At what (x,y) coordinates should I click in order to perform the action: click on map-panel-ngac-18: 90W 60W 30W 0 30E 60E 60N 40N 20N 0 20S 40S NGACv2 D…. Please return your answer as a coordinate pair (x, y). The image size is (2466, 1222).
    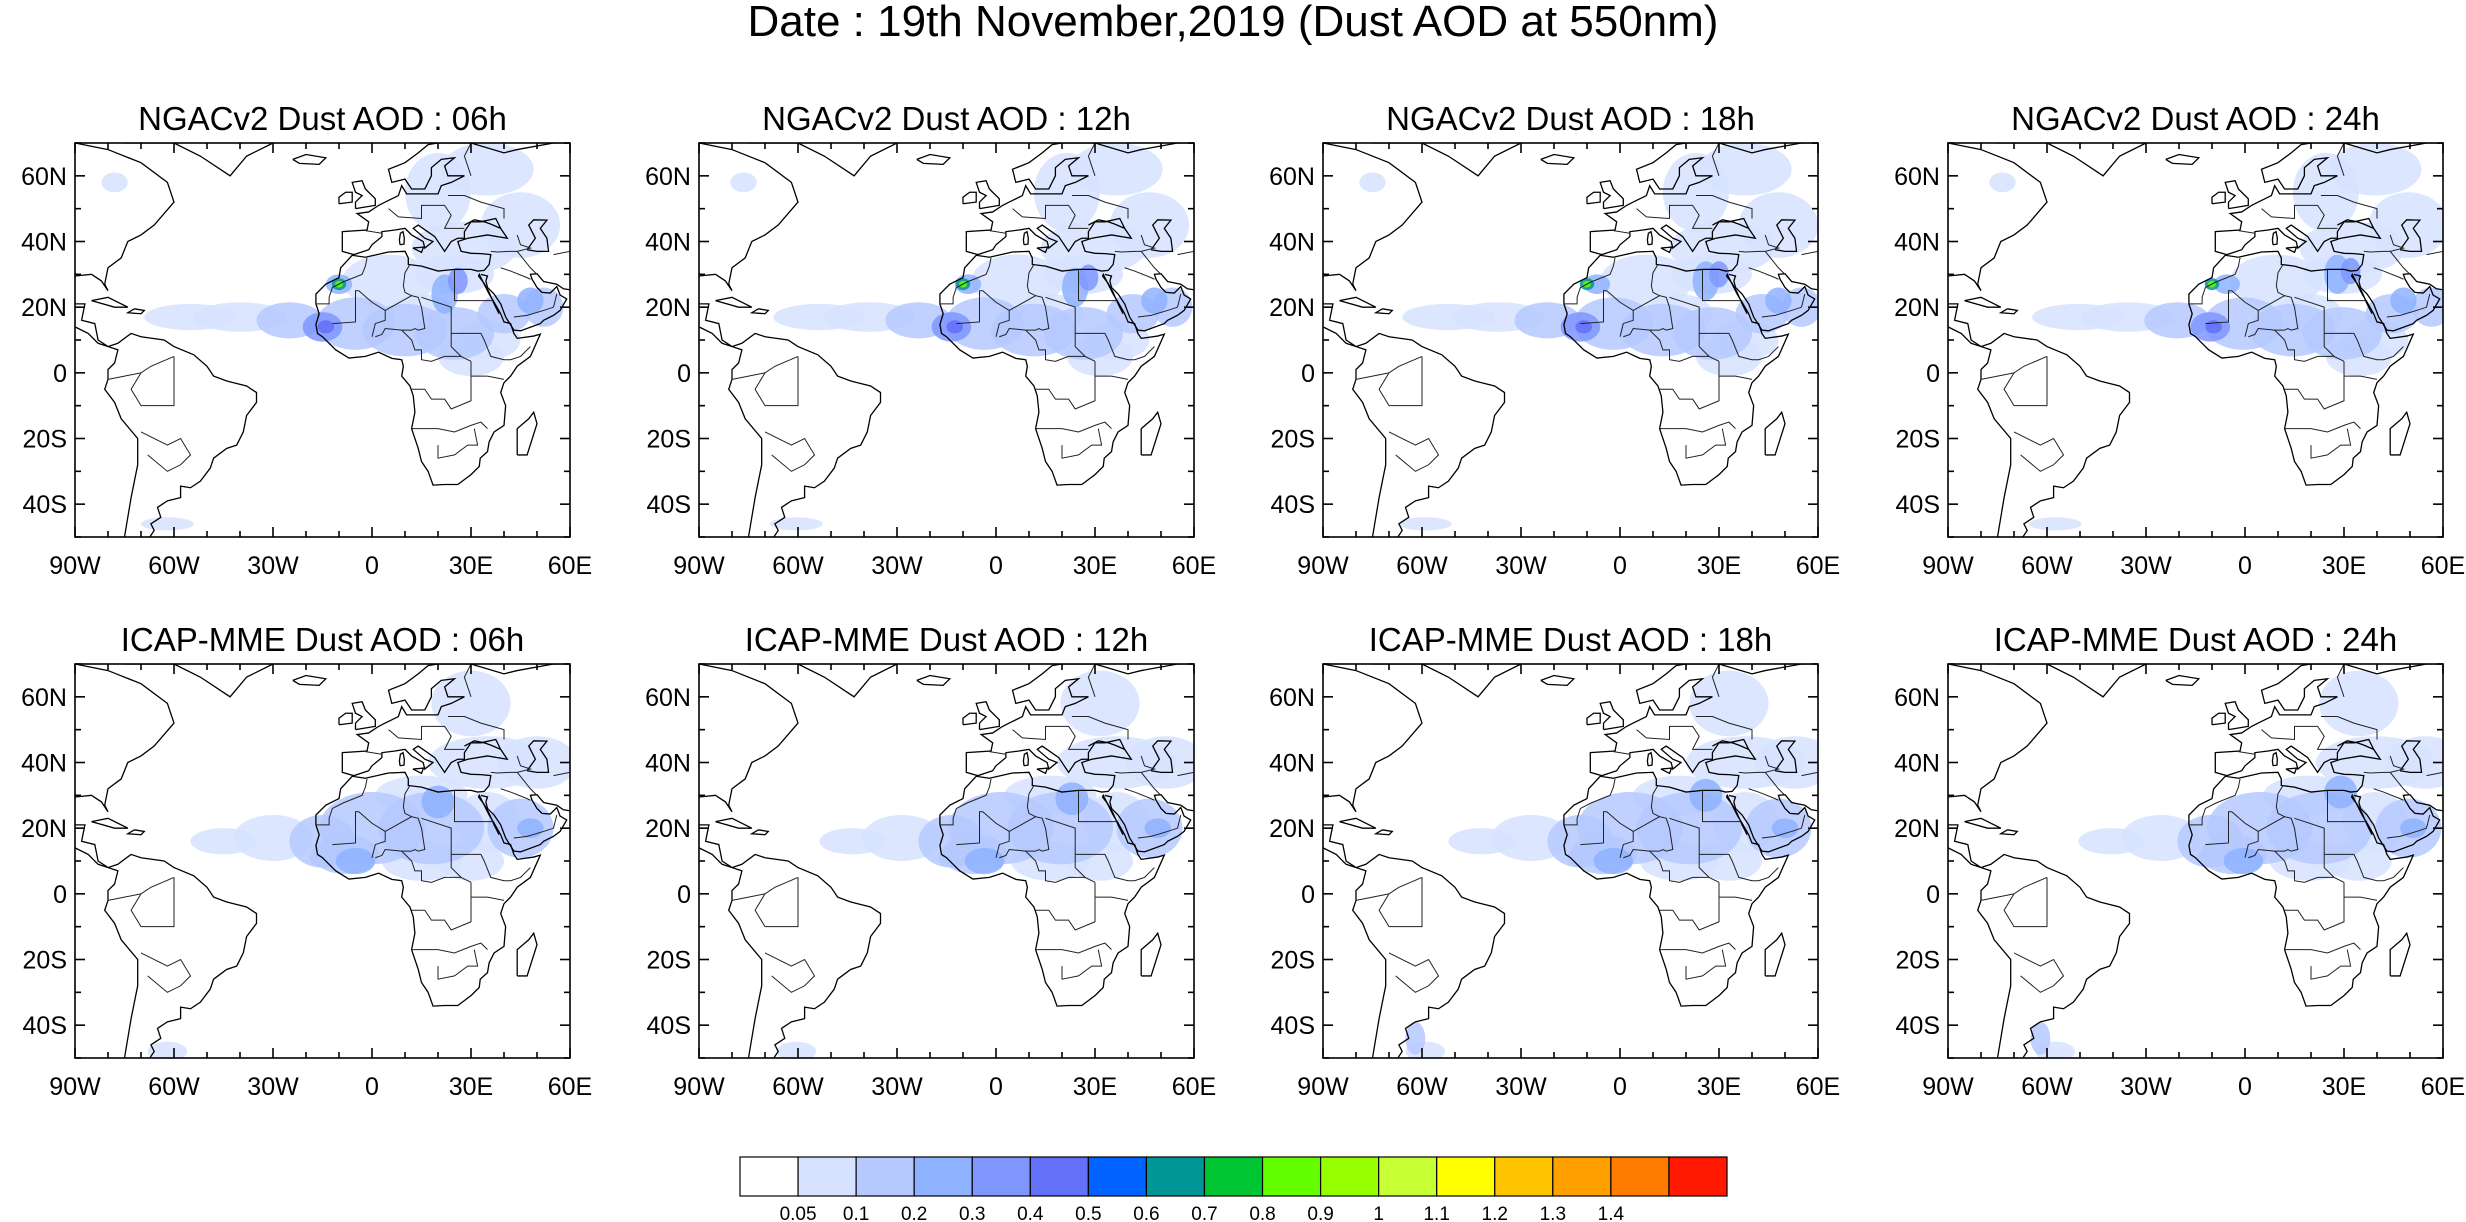
    Looking at the image, I should click on (1554, 340).